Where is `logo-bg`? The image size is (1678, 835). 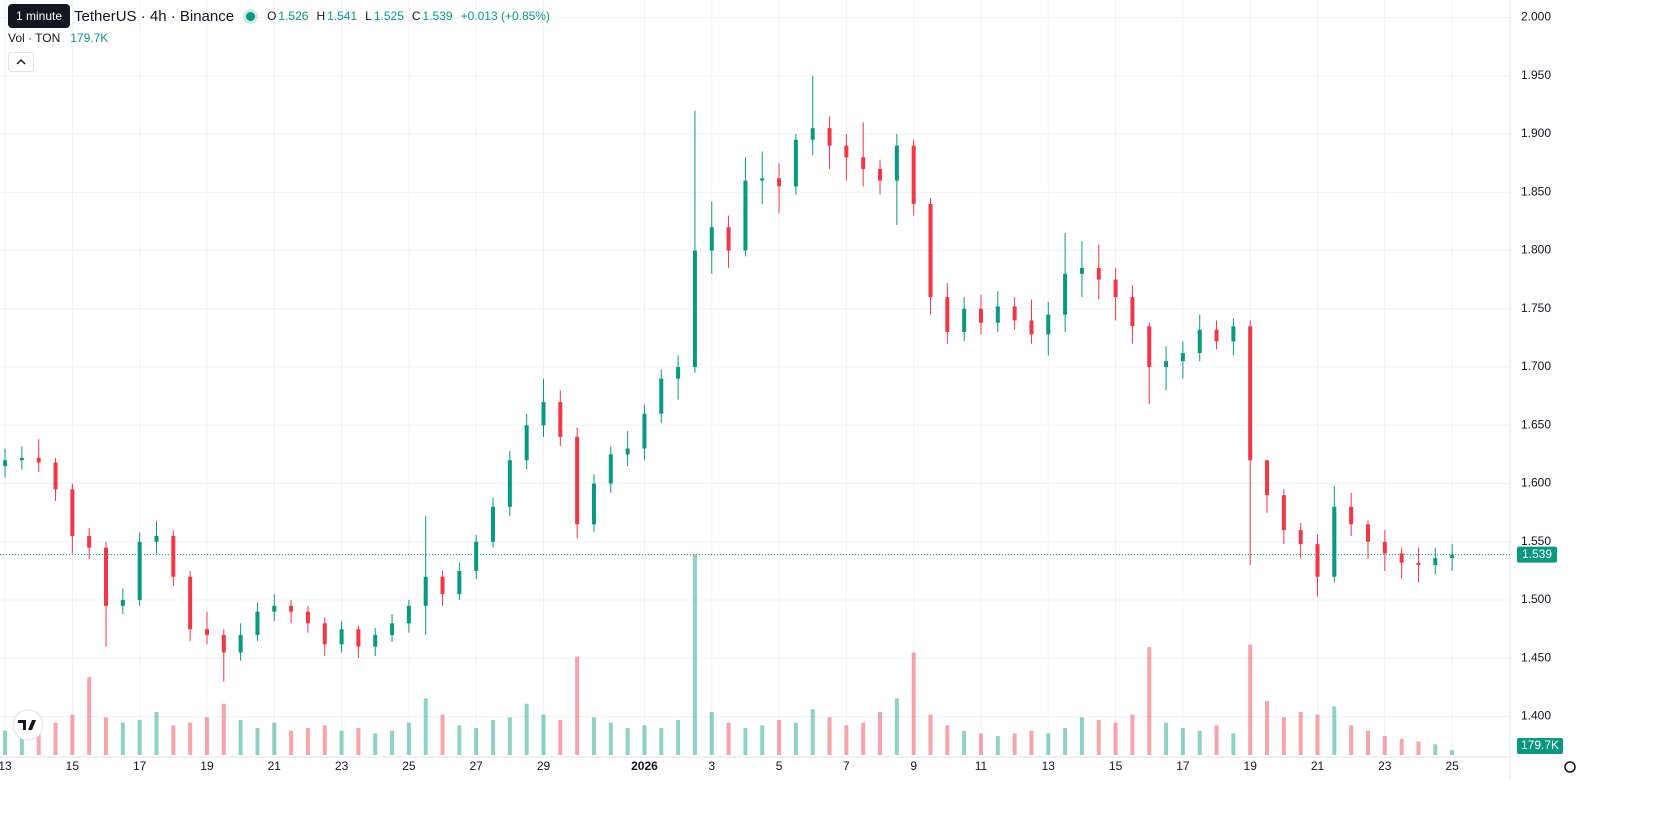 logo-bg is located at coordinates (28, 725).